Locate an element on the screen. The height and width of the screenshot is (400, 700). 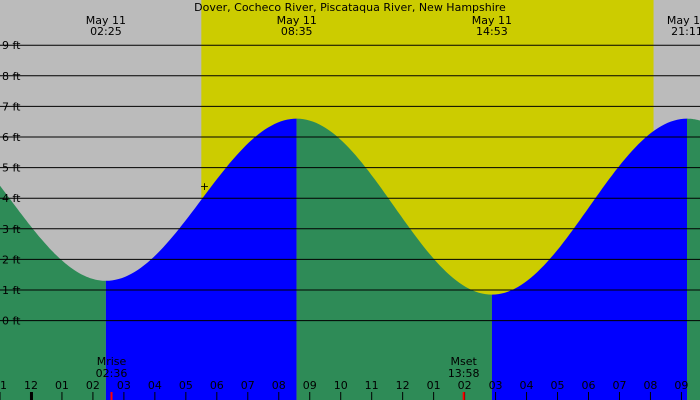
extreme-time-label: 21:11 is located at coordinates (685, 31).